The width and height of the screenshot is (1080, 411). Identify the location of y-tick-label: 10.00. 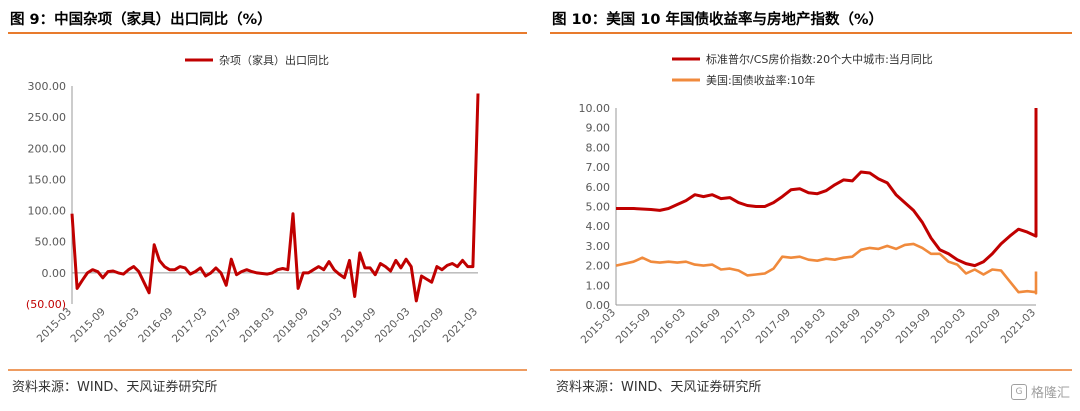
(595, 108).